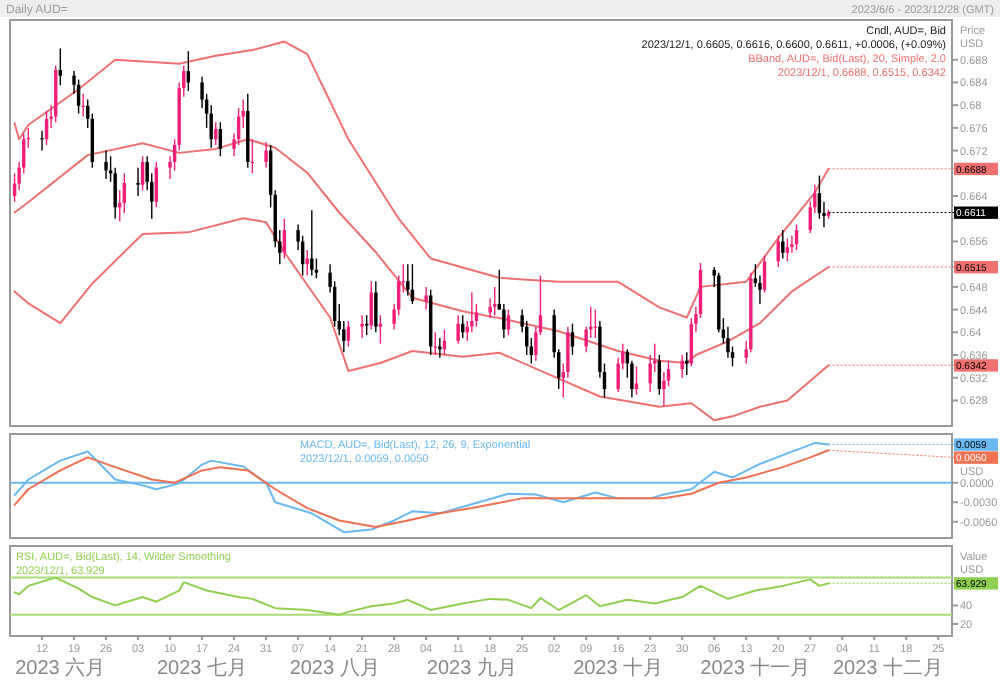 Image resolution: width=1000 pixels, height=680 pixels. I want to click on x2-tick-label: 2023 十月, so click(618, 668).